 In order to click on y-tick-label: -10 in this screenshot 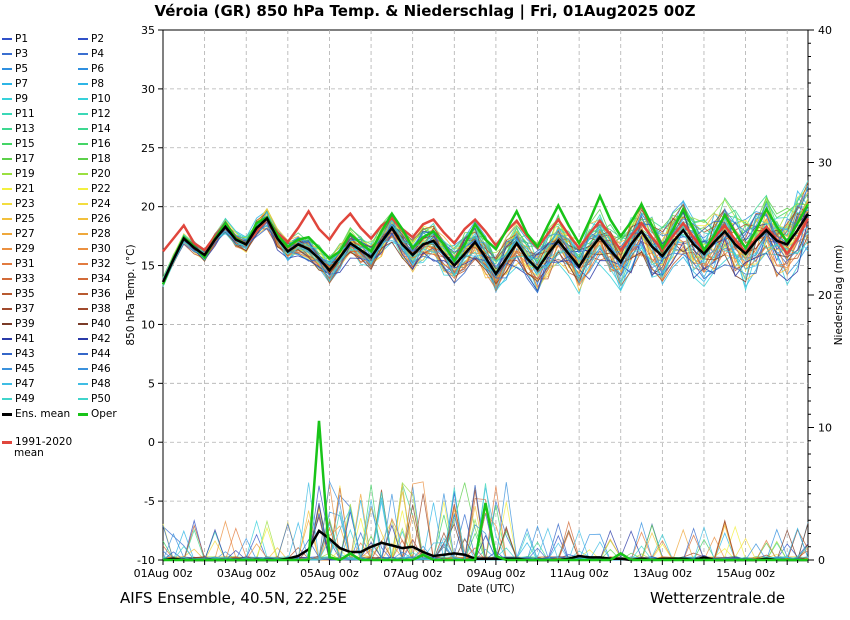, I will do `click(146, 560)`.